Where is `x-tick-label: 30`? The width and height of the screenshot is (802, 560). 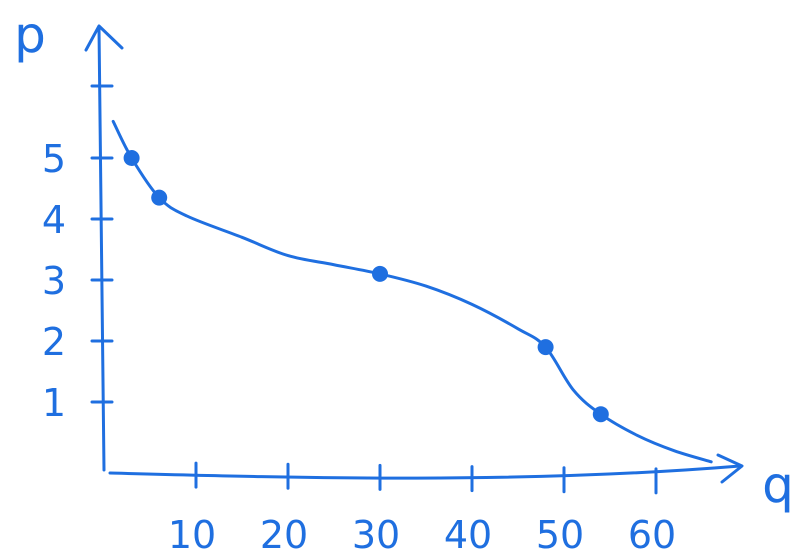
x-tick-label: 30 is located at coordinates (376, 535).